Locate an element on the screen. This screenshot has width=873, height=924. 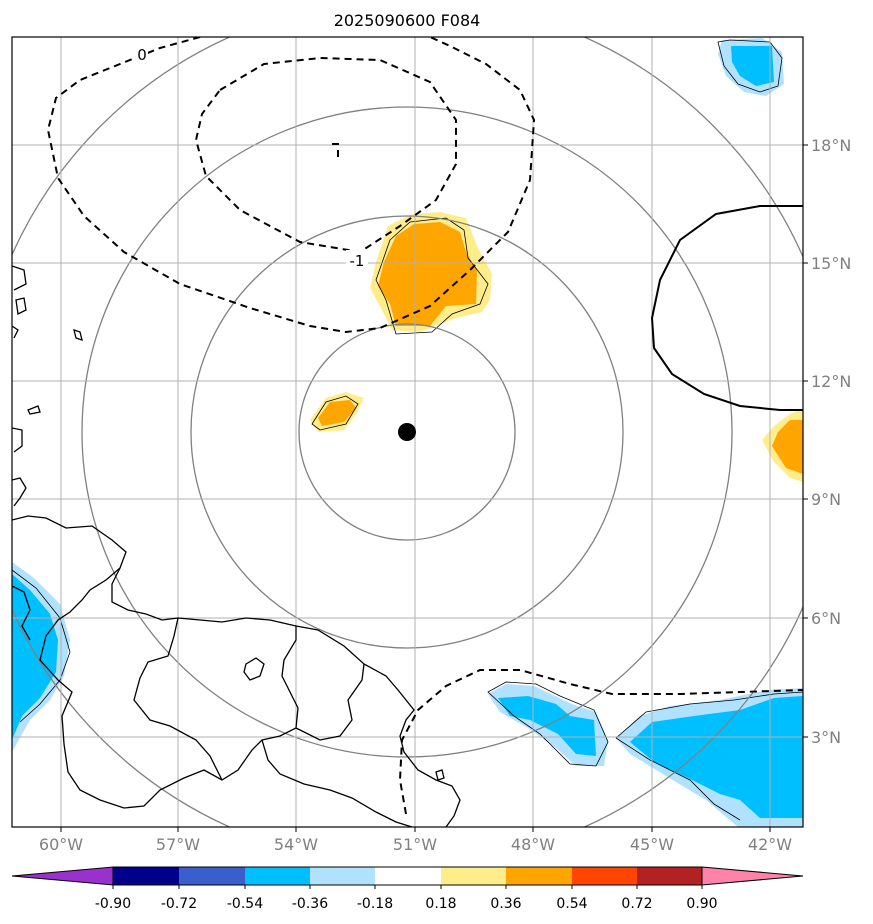
blue-area-west is located at coordinates (35, 657).